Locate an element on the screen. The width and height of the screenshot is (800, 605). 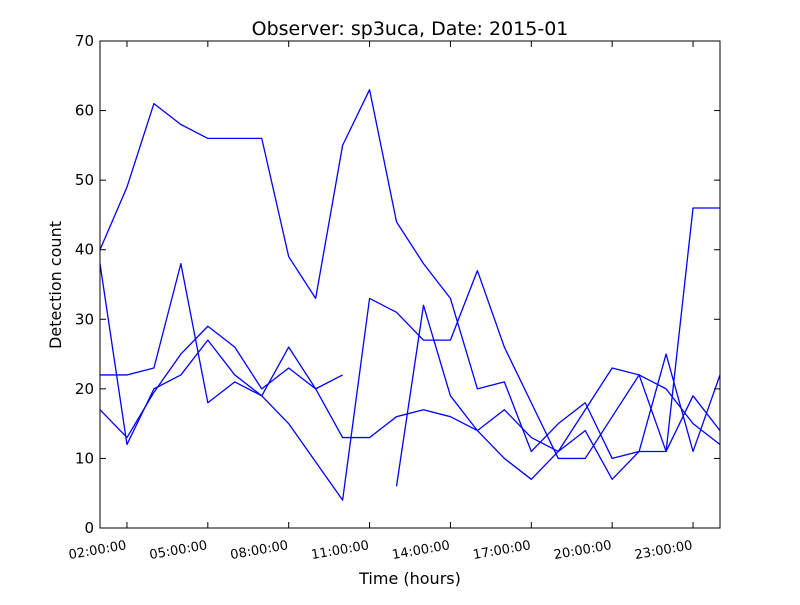
x-tick-label-0: 02:00:00 is located at coordinates (98, 550).